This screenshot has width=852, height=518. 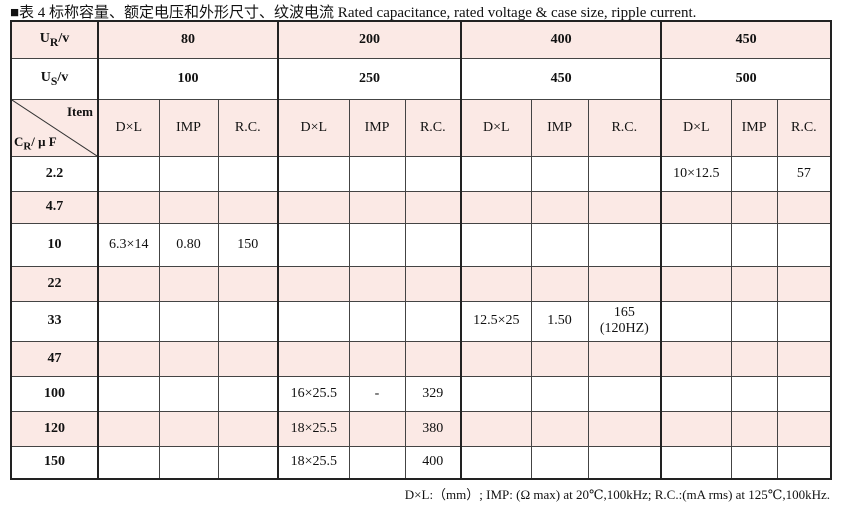 I want to click on row-header: UR/v, so click(x=54, y=39).